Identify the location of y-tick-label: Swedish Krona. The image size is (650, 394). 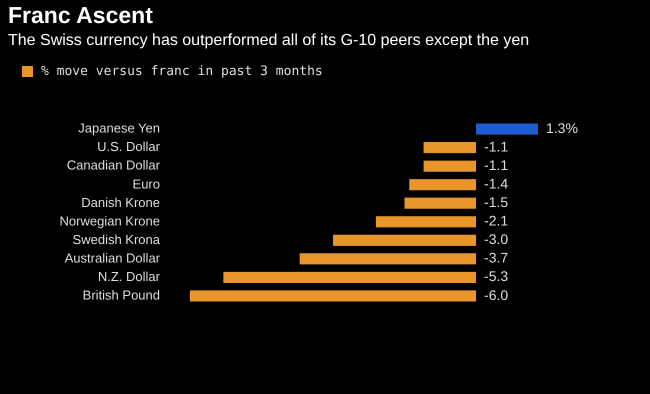
(116, 239).